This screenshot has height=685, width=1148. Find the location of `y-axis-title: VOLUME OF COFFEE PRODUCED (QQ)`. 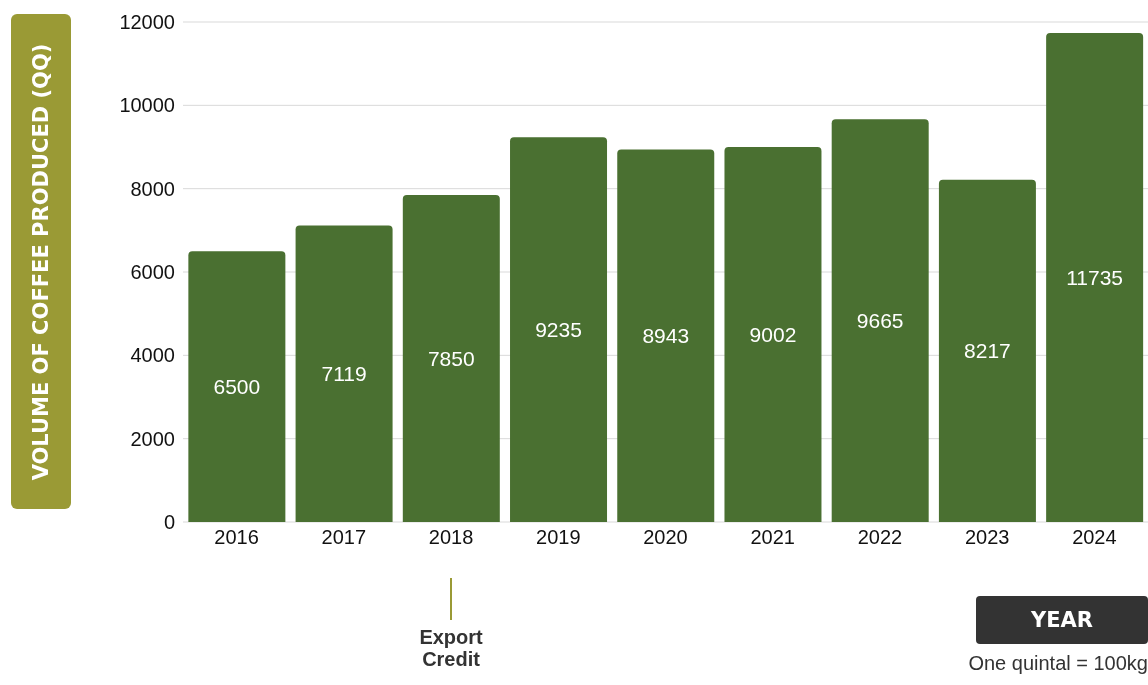

y-axis-title: VOLUME OF COFFEE PRODUCED (QQ) is located at coordinates (41, 261).